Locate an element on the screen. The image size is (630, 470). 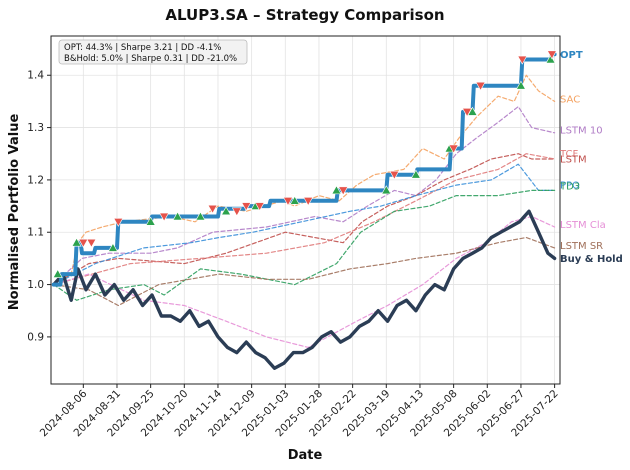
y-tick-label: 1.1 is located at coordinates (35, 233).